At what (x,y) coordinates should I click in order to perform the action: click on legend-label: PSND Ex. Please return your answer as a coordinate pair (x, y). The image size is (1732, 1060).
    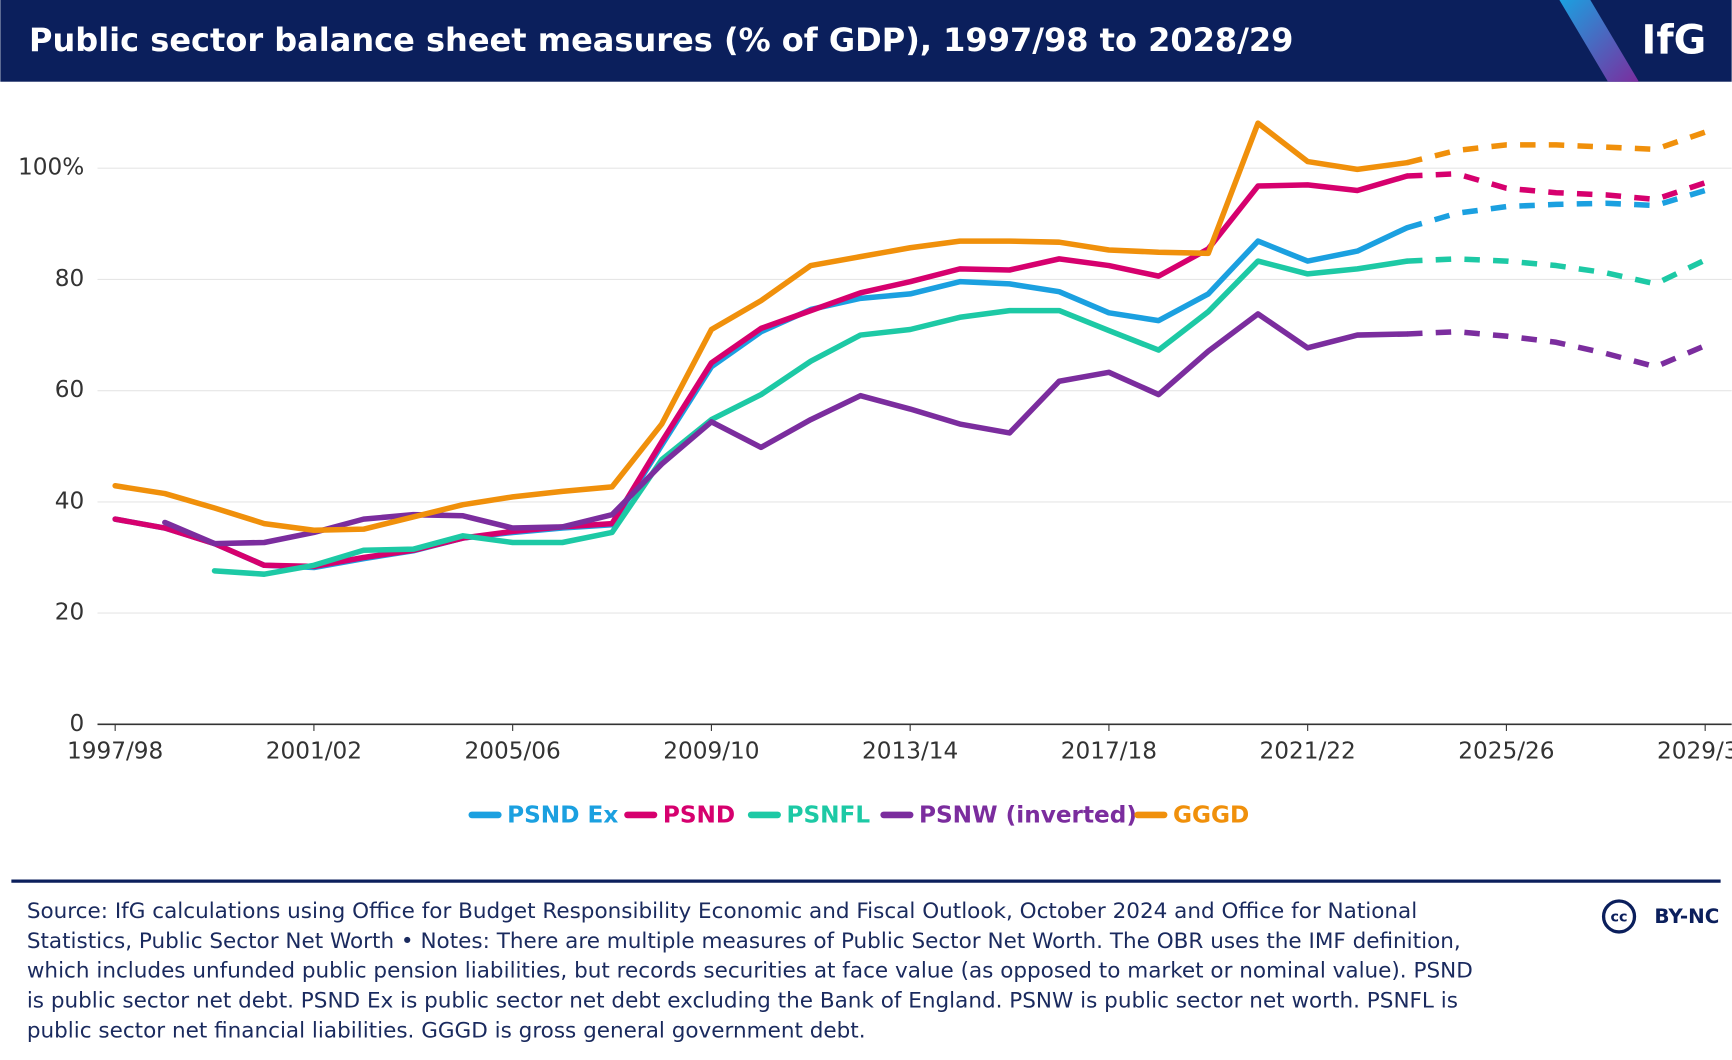
    Looking at the image, I should click on (562, 814).